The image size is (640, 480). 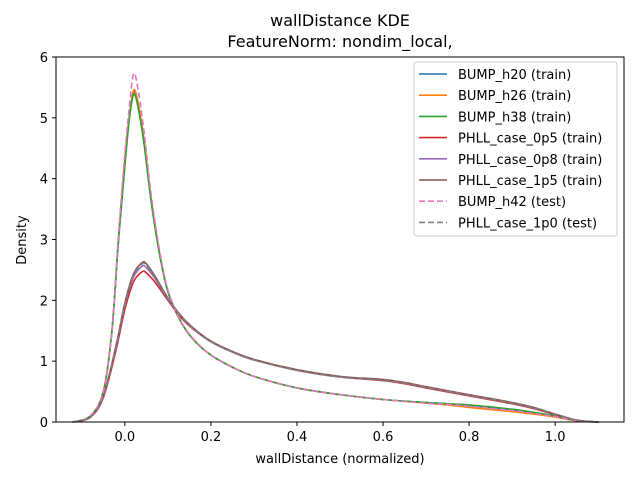 What do you see at coordinates (514, 75) in the screenshot?
I see `legend-label-0: BUMP_h20 (train)` at bounding box center [514, 75].